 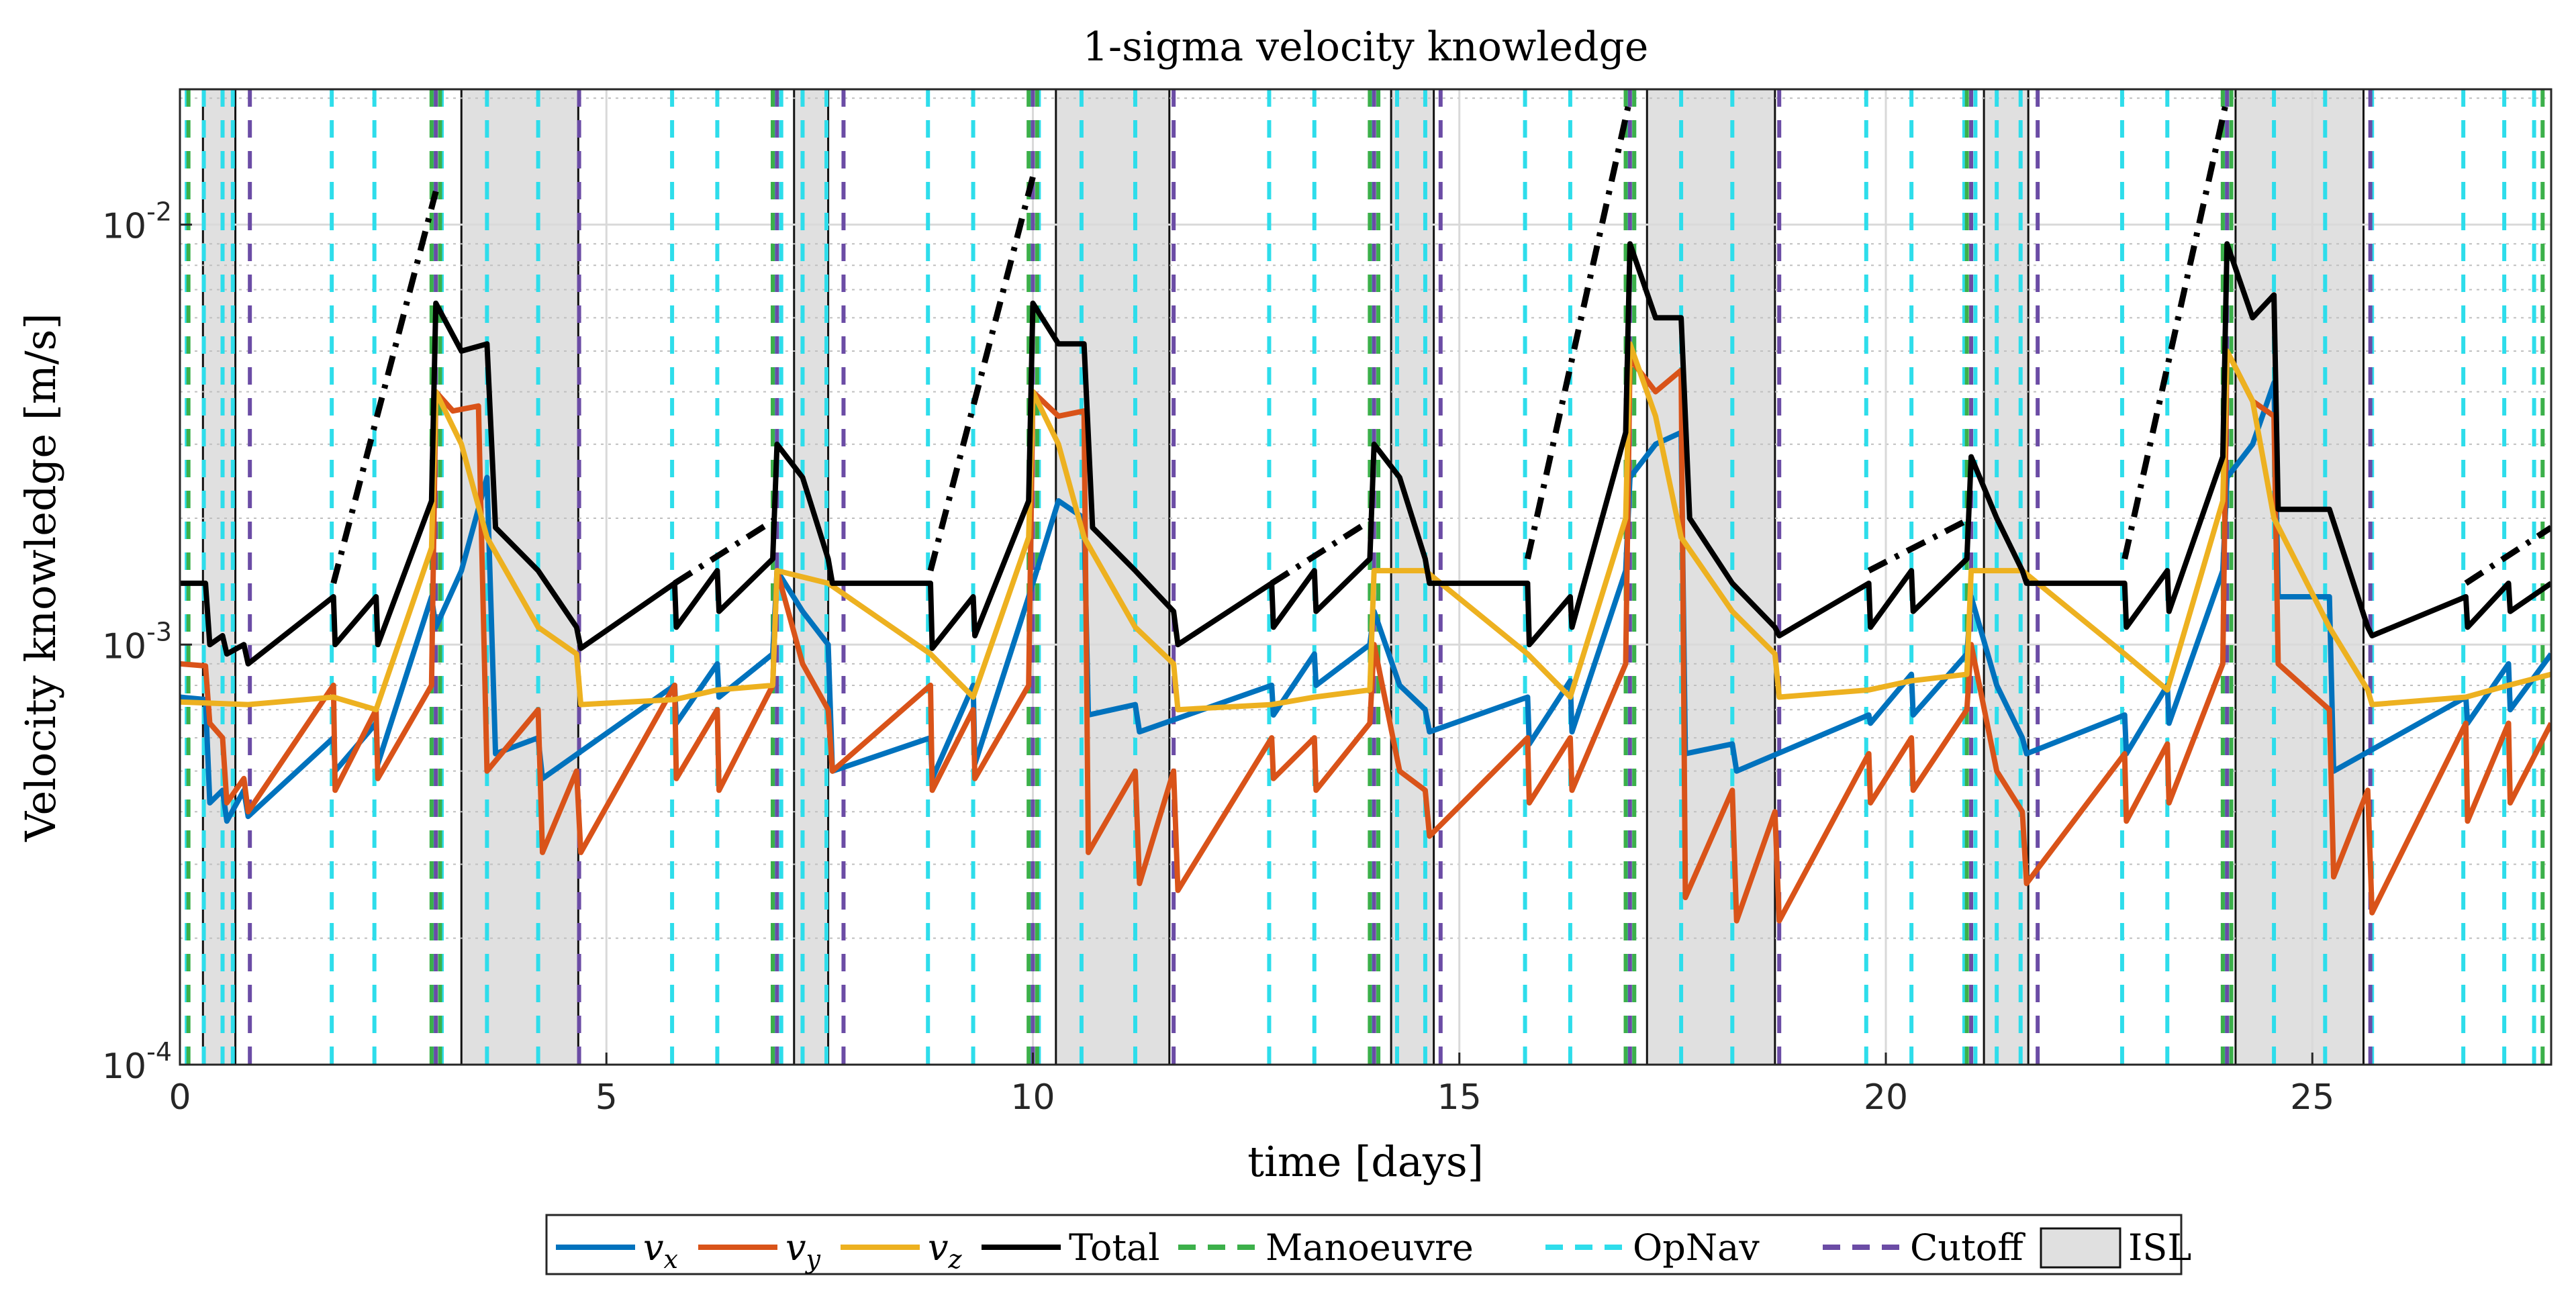 What do you see at coordinates (945, 1250) in the screenshot?
I see `legend-label-vz: vz` at bounding box center [945, 1250].